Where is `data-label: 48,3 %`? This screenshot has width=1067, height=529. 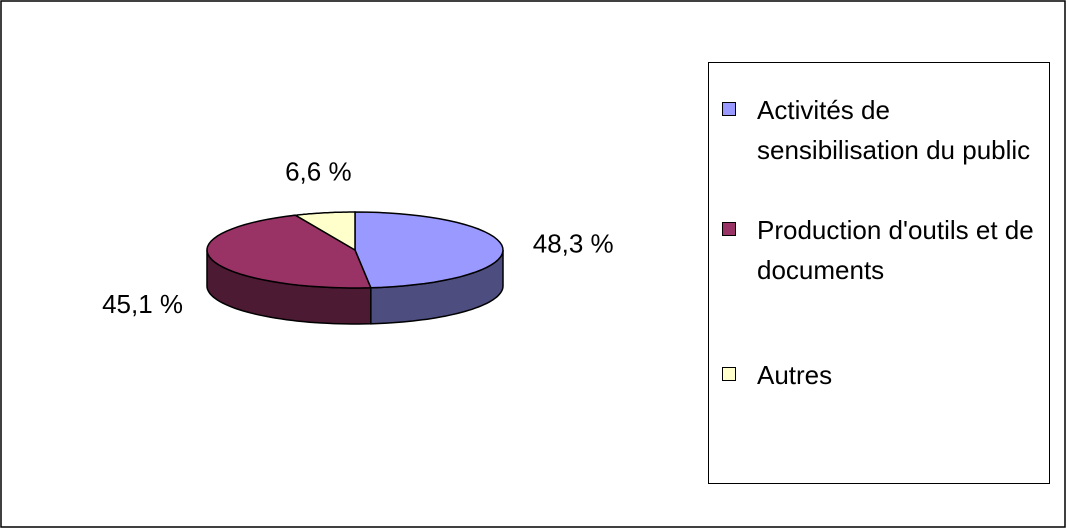
data-label: 48,3 % is located at coordinates (573, 244).